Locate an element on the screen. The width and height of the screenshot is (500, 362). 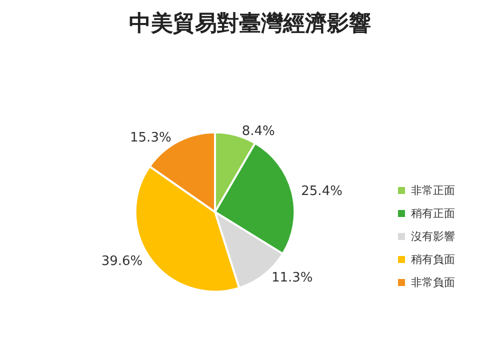
legend-label: 非常正面 is located at coordinates (433, 190).